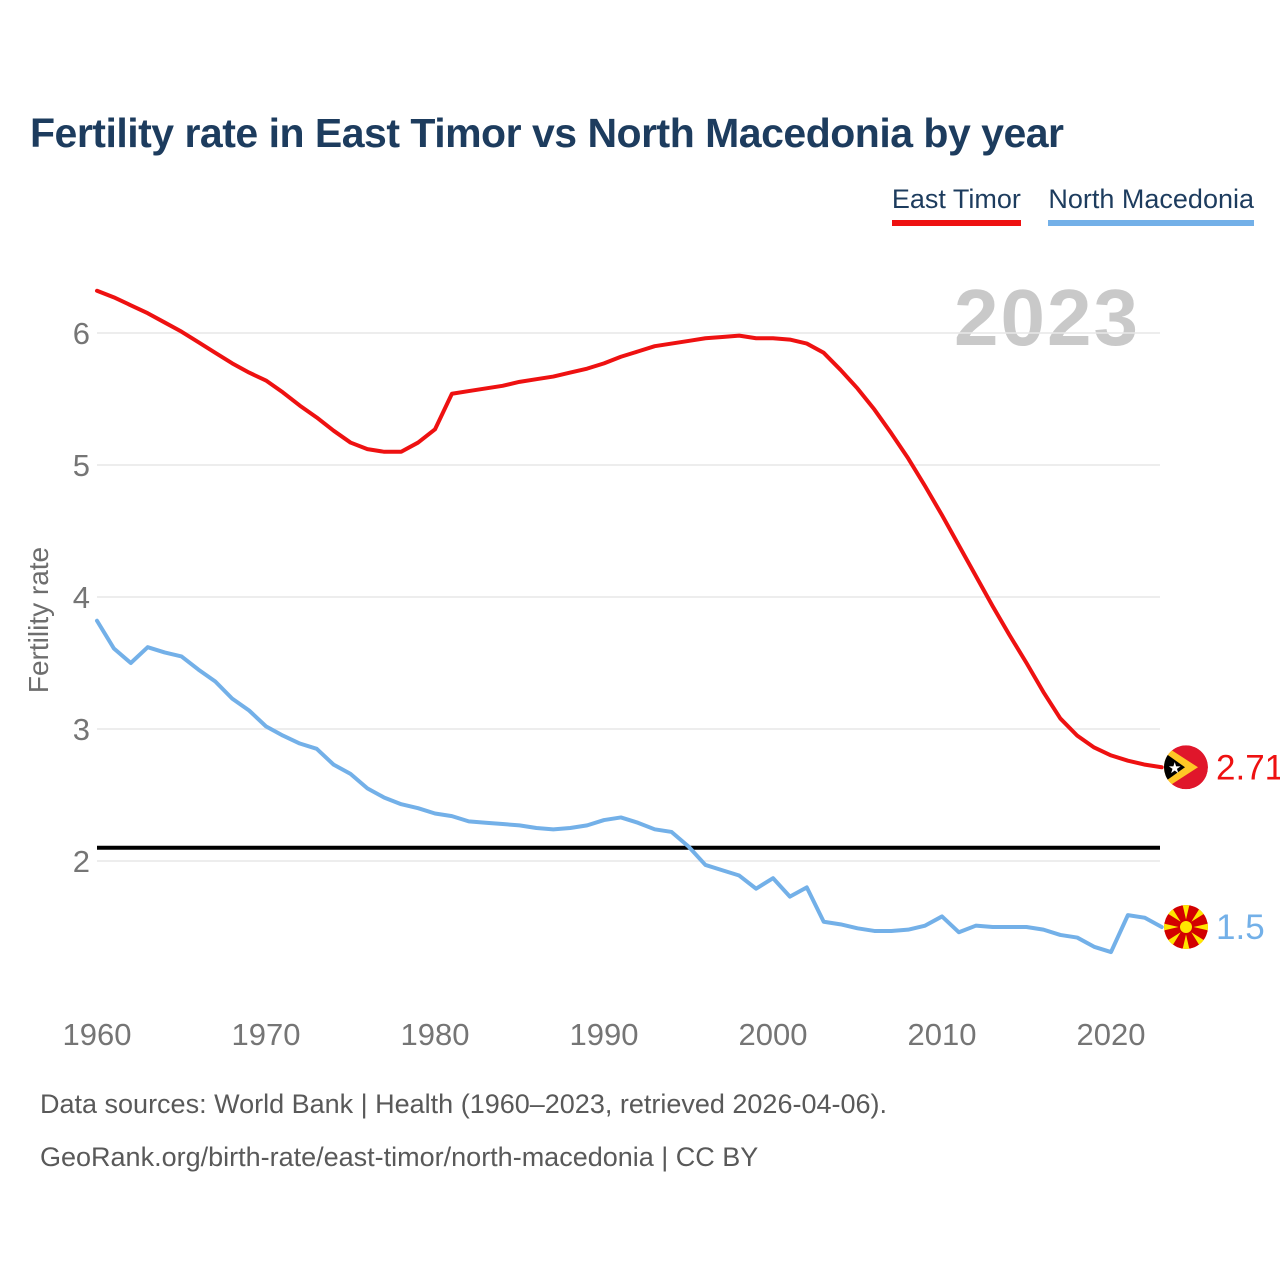 This screenshot has height=1280, width=1280. Describe the element at coordinates (1111, 1034) in the screenshot. I see `x-tick-label-2020: 2020` at that location.